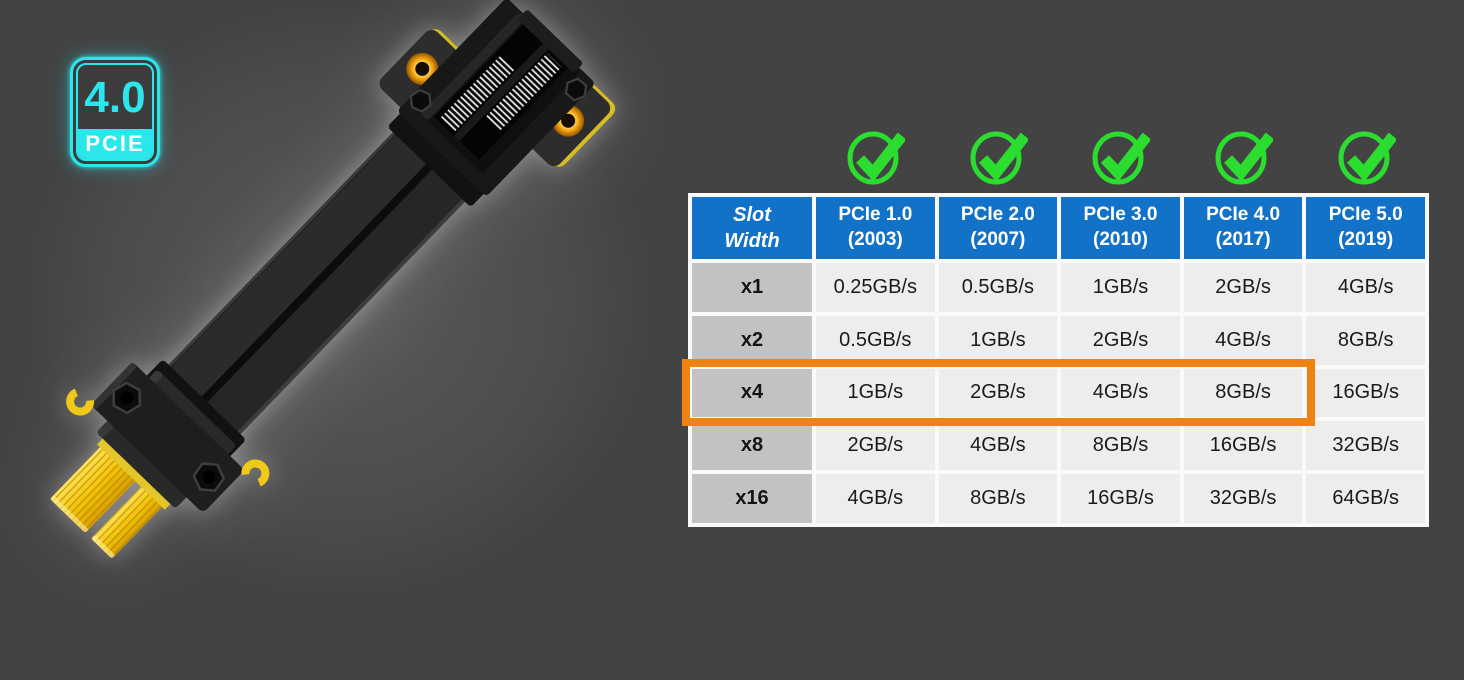 This screenshot has width=1464, height=680. I want to click on row-label-cell-x16: x16, so click(752, 498).